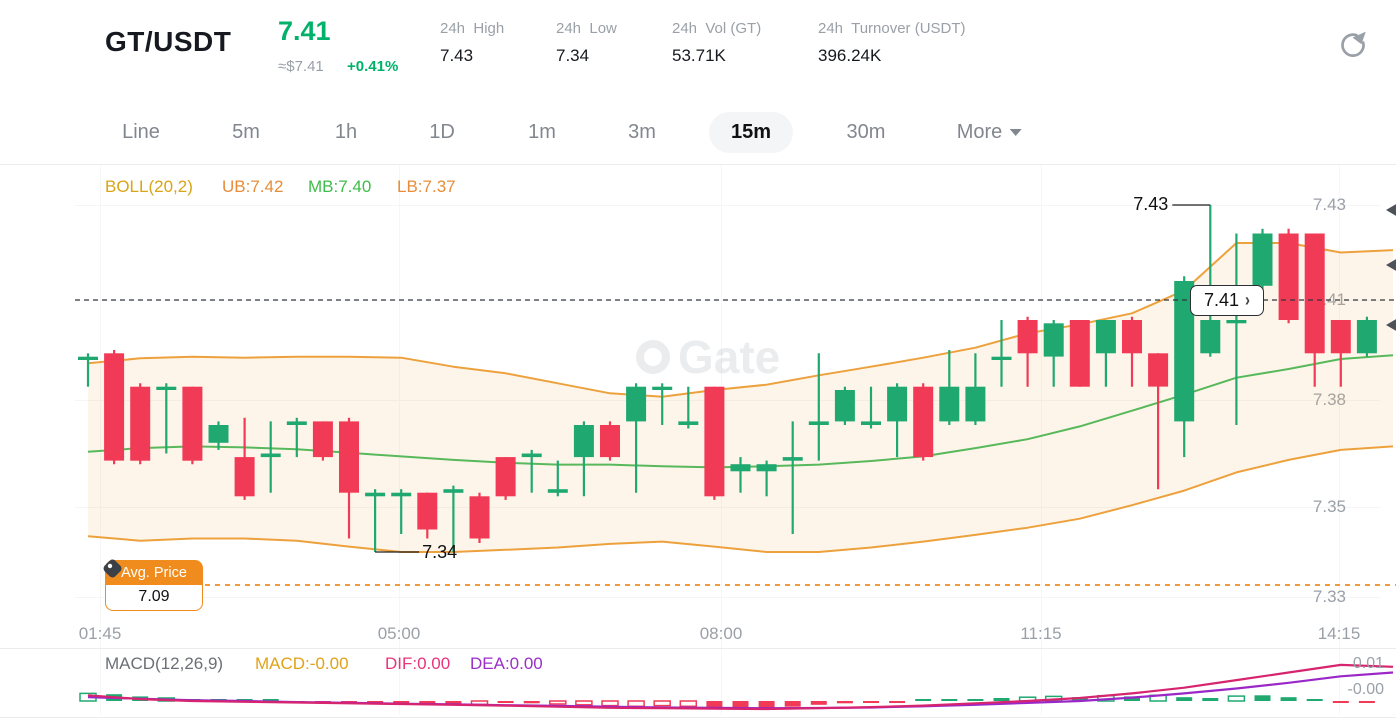 This screenshot has width=1396, height=720. What do you see at coordinates (346, 132) in the screenshot?
I see `tab-1h: 1h` at bounding box center [346, 132].